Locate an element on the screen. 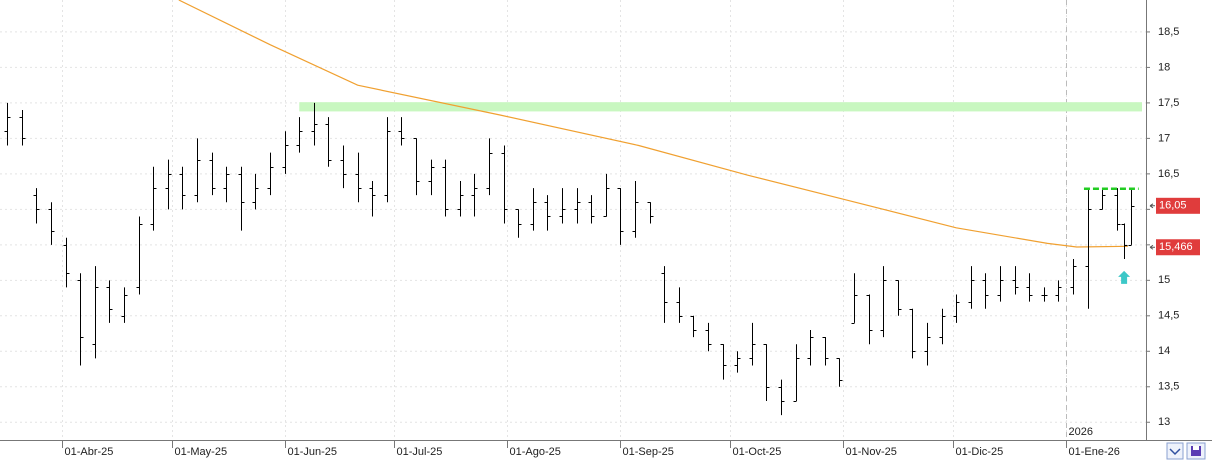  x-tick-label: 01-Jul-25 is located at coordinates (420, 452).